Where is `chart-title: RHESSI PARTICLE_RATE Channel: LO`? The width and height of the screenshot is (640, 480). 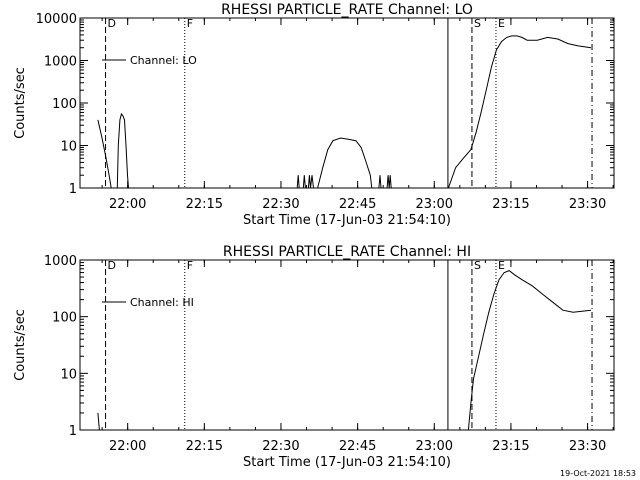
chart-title: RHESSI PARTICLE_RATE Channel: LO is located at coordinates (347, 10).